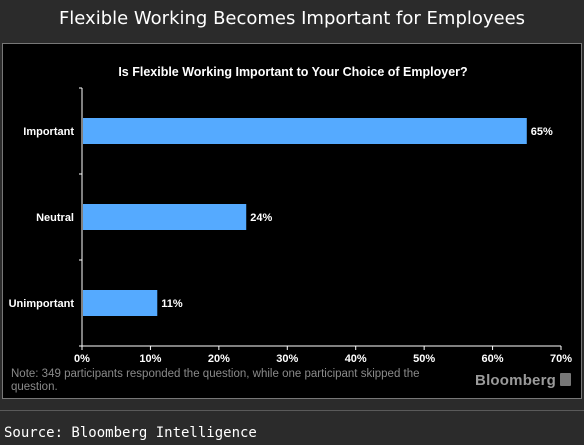 The image size is (584, 445). Describe the element at coordinates (424, 359) in the screenshot. I see `x-tick-label: 50%` at that location.